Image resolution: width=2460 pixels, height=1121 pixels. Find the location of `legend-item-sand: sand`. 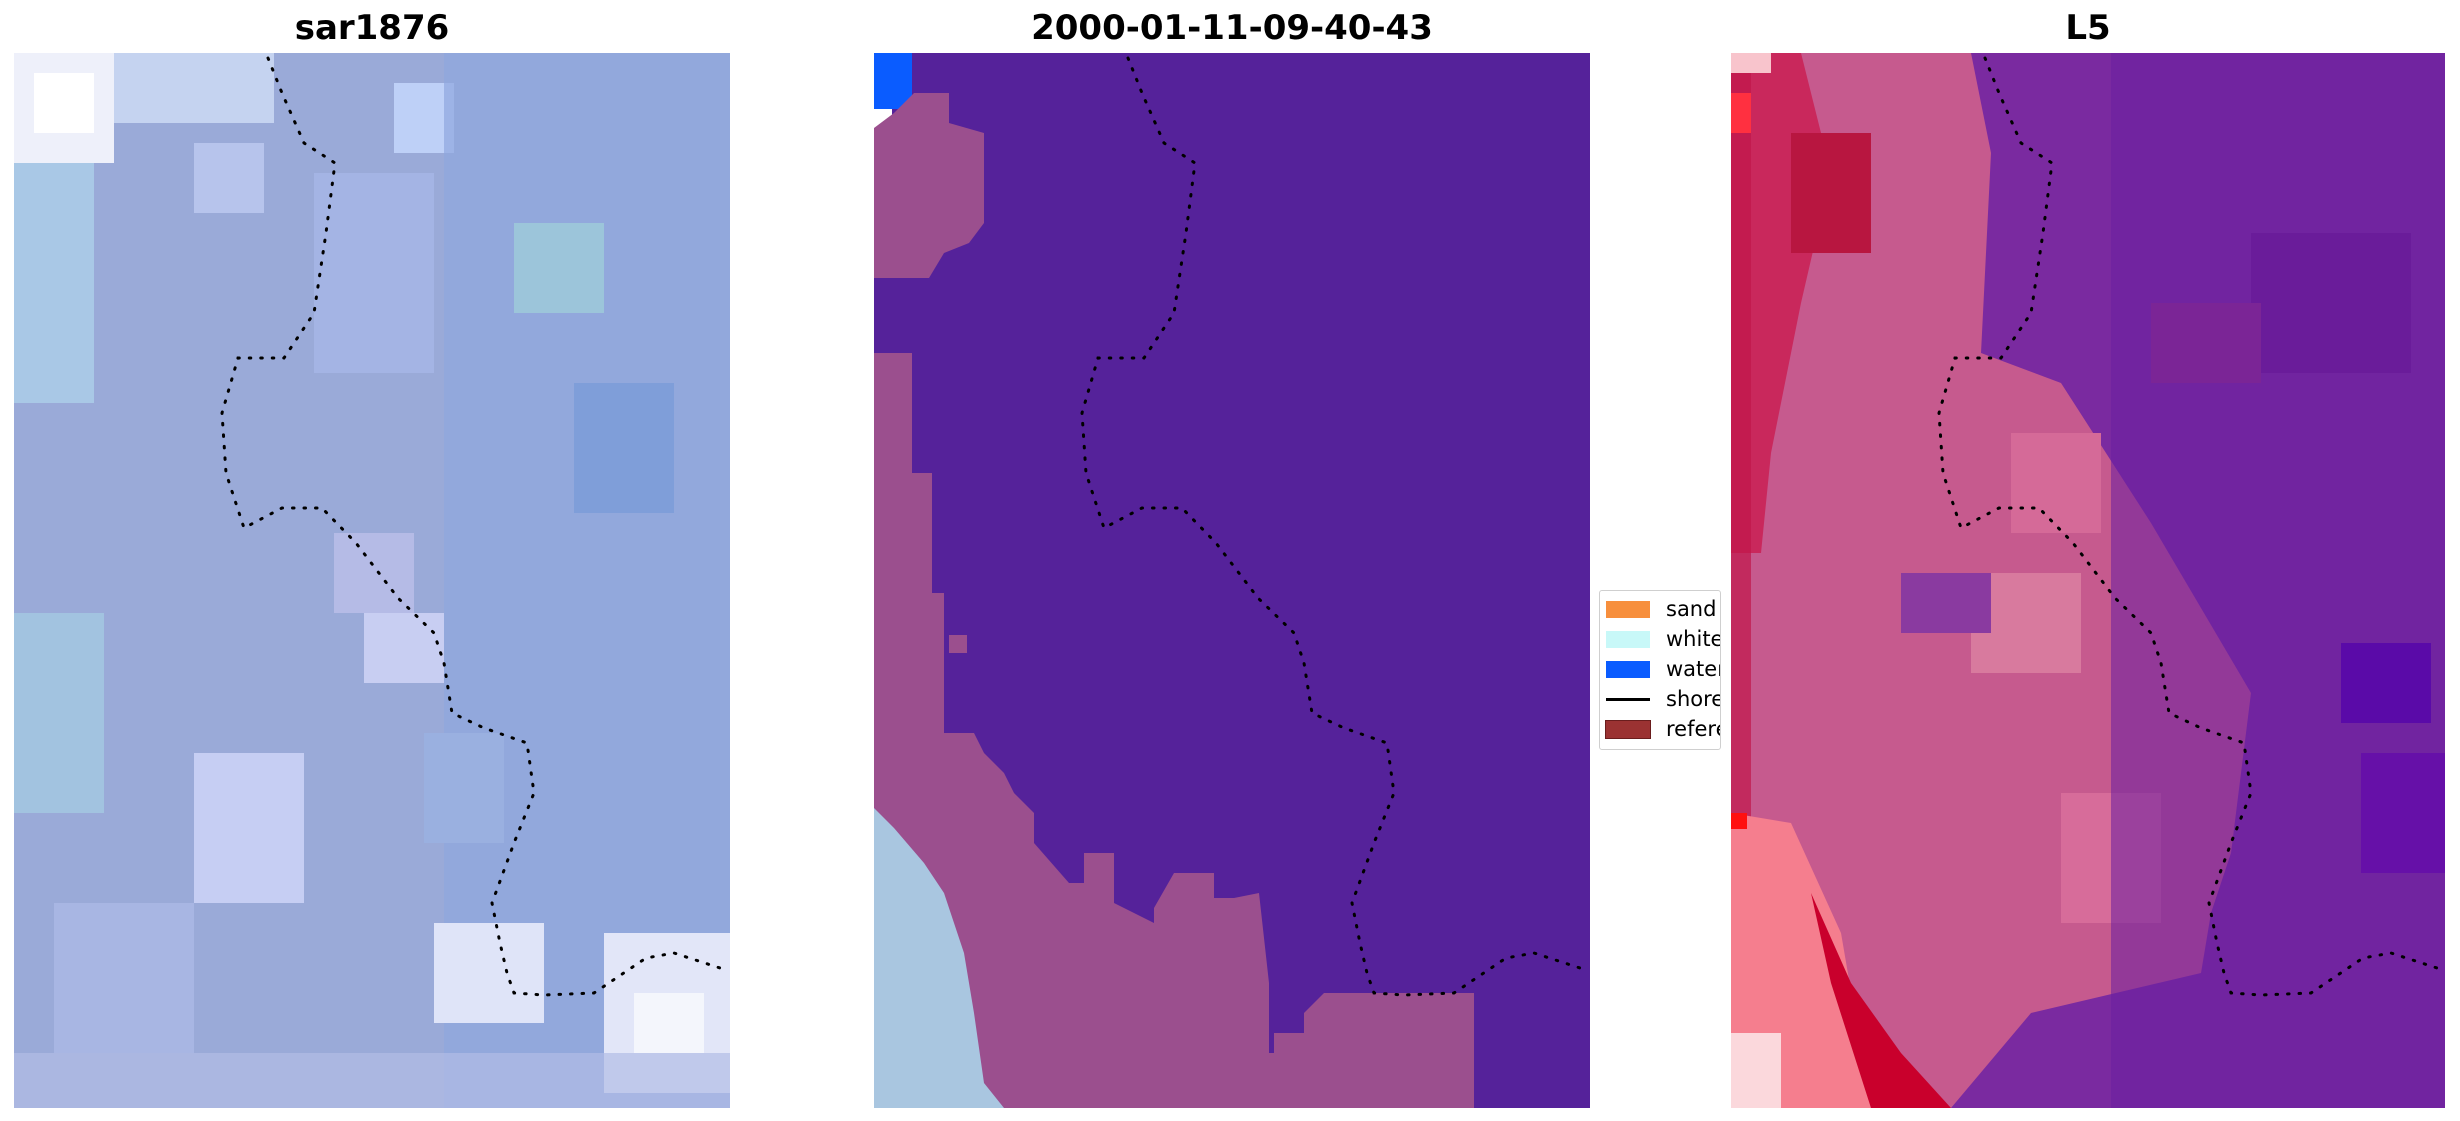

legend-item-sand: sand is located at coordinates (1661, 609).